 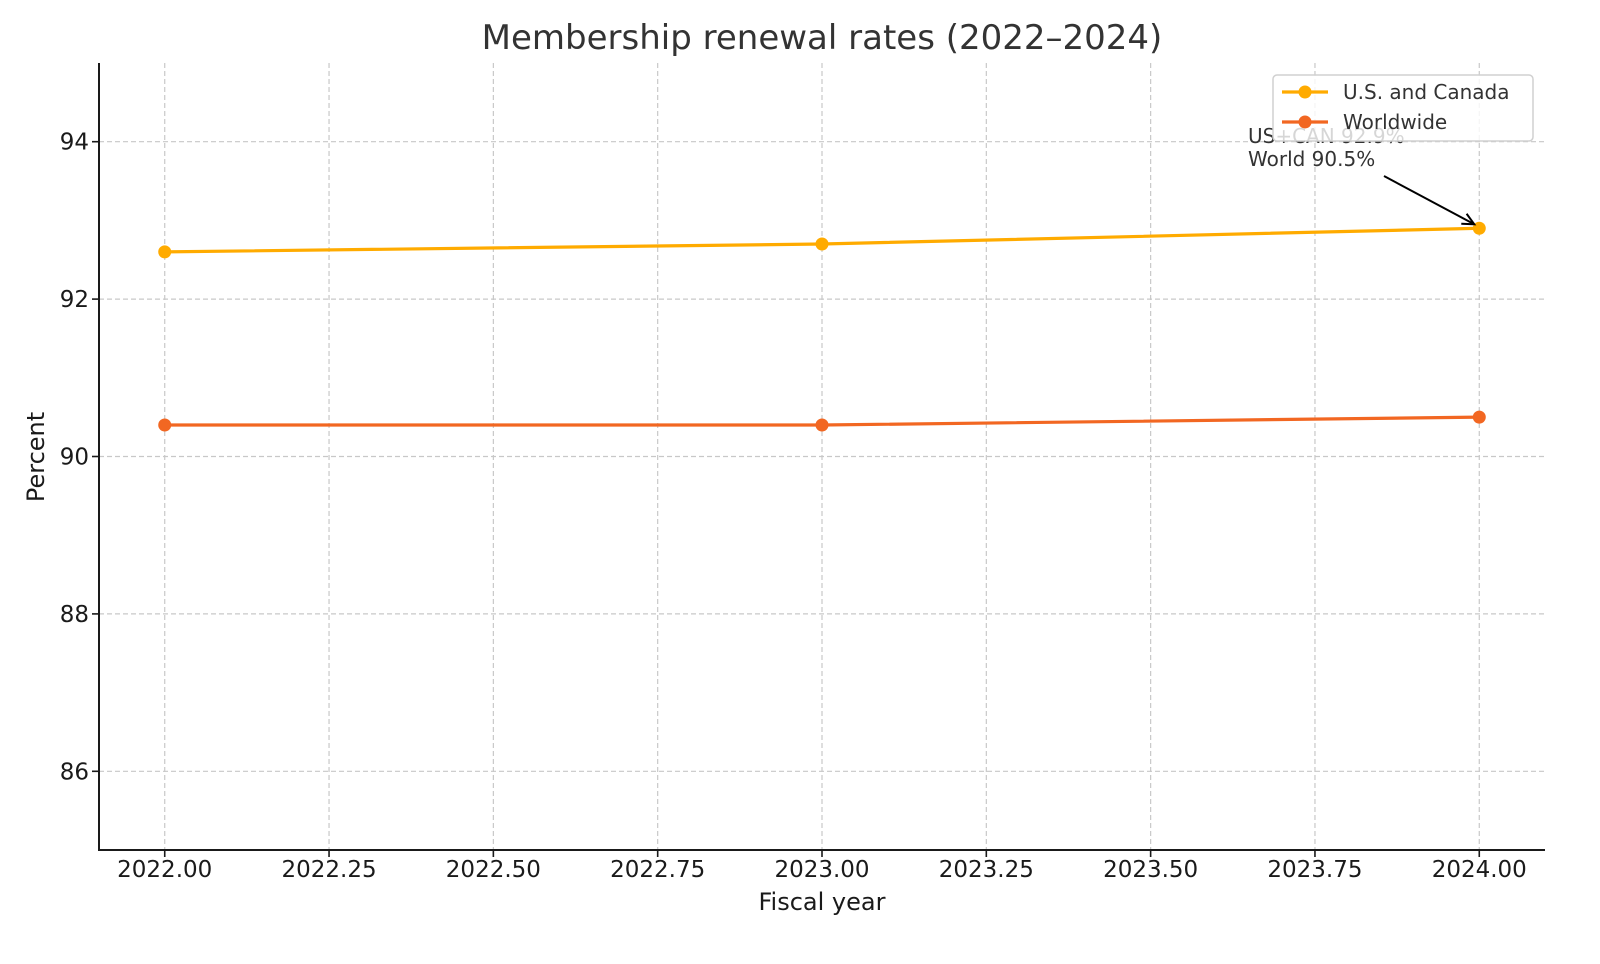 What do you see at coordinates (822, 902) in the screenshot?
I see `x-axis-label: Fiscal year` at bounding box center [822, 902].